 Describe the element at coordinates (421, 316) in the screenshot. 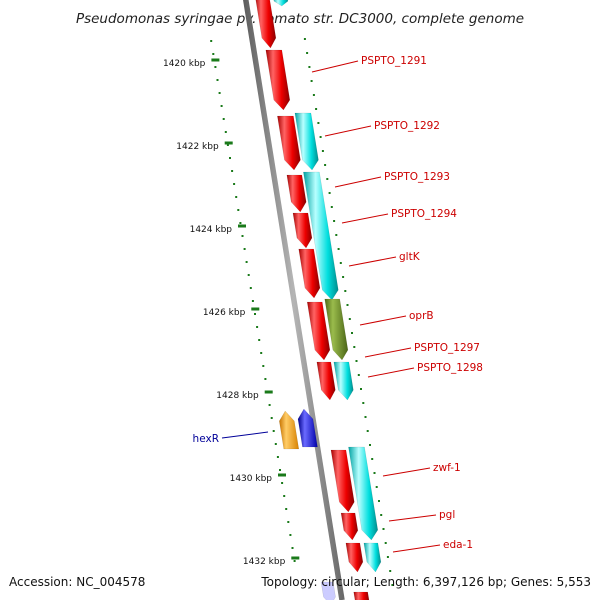

I see `gene-label-oprb: oprB` at that location.